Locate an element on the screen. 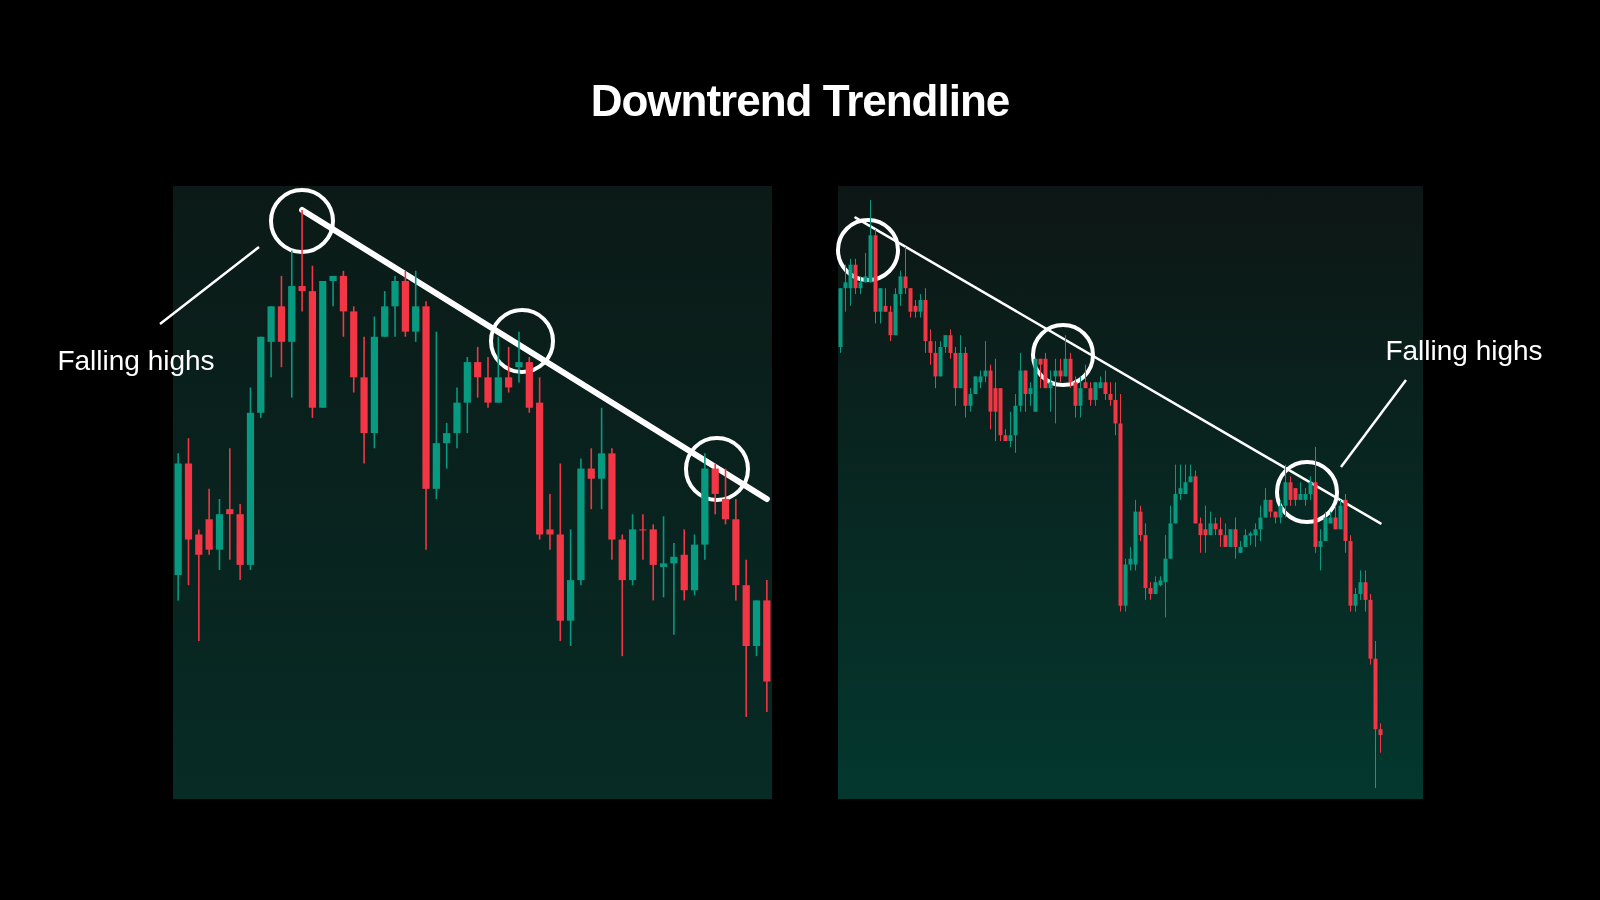 The width and height of the screenshot is (1600, 900). text: Falling highs is located at coordinates (1464, 350).